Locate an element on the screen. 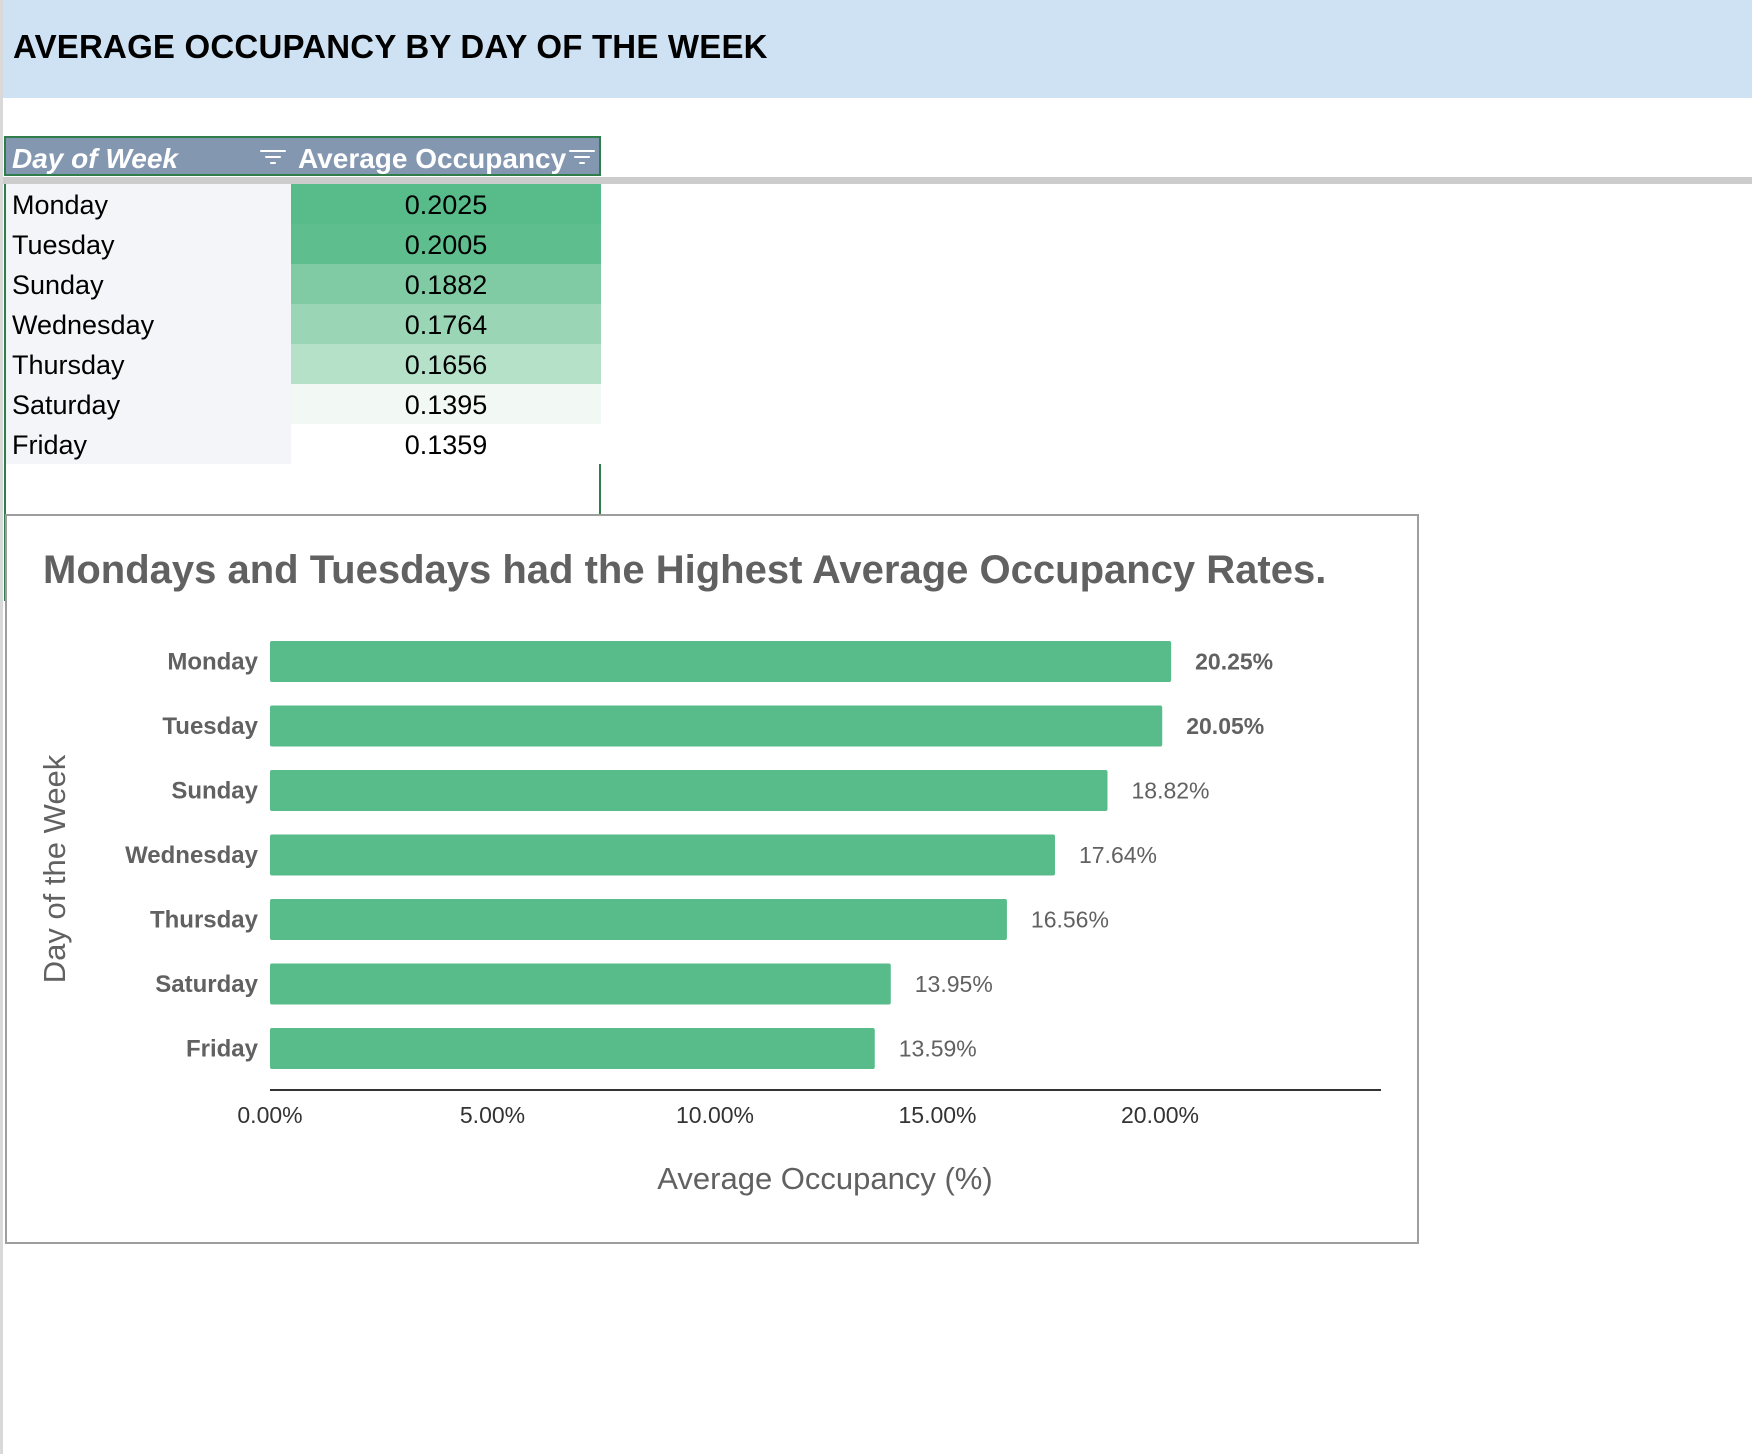 Image resolution: width=1752 pixels, height=1454 pixels. value-cell: 0.2005 is located at coordinates (446, 244).